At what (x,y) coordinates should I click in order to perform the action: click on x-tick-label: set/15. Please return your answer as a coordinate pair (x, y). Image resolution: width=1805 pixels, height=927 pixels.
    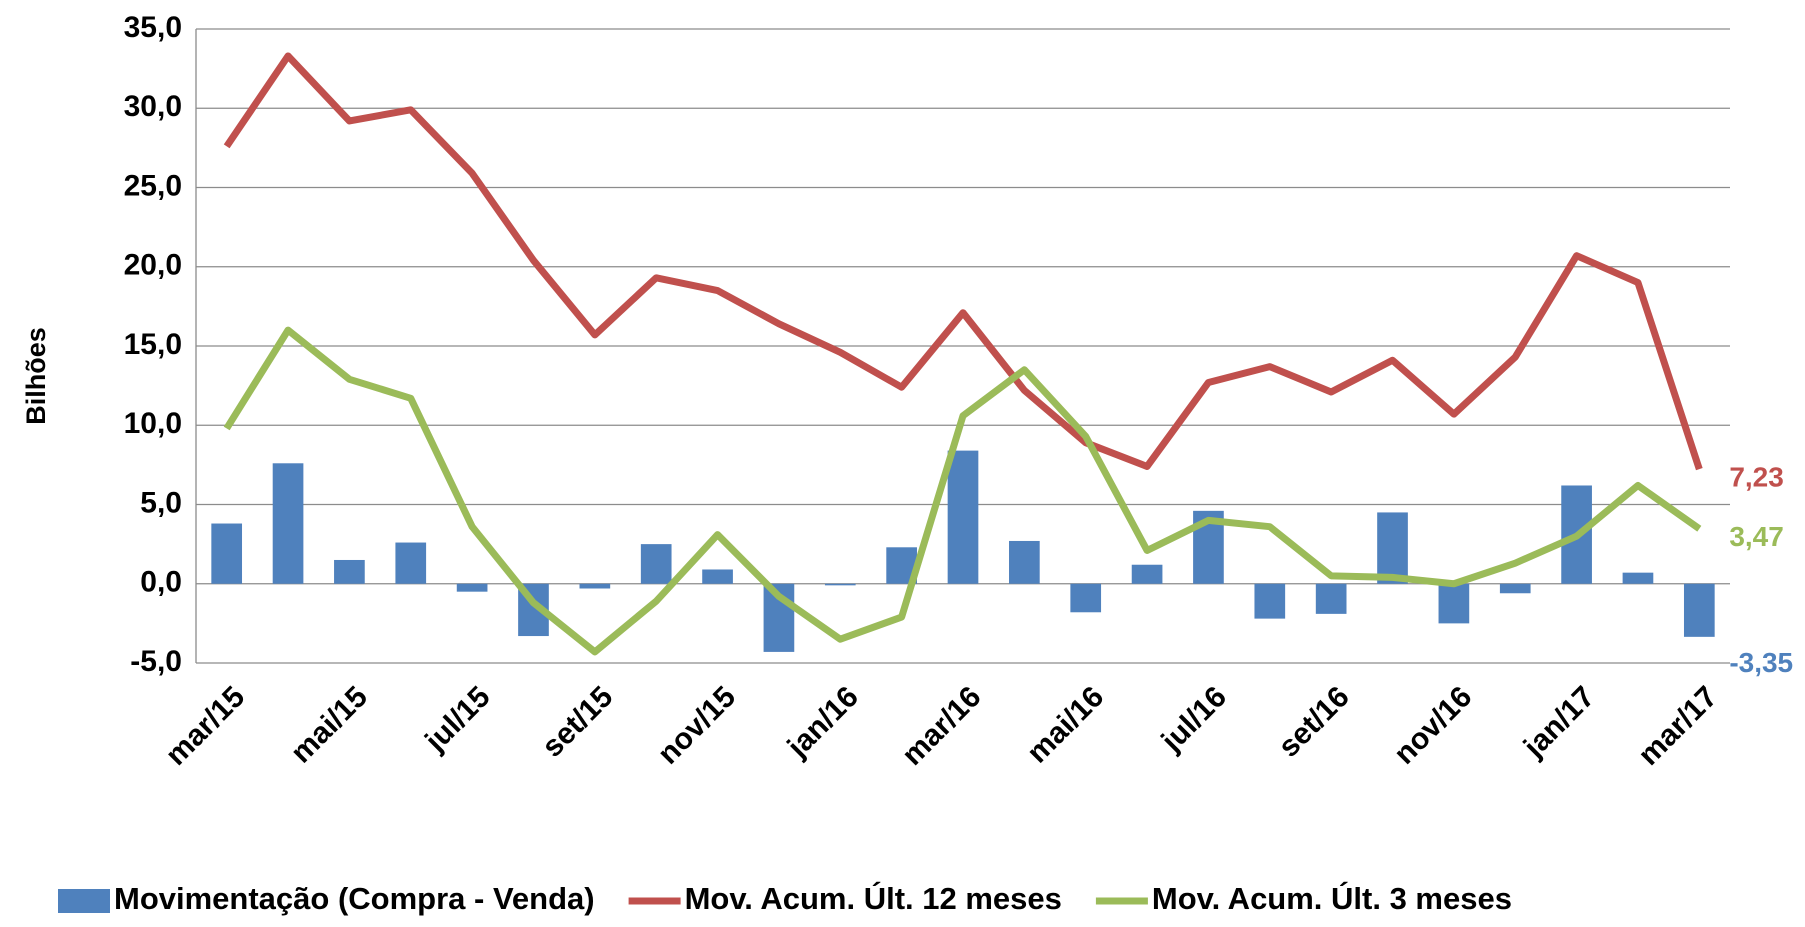
    Looking at the image, I should click on (577, 721).